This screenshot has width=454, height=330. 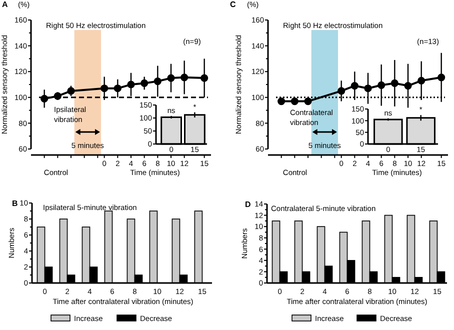 What do you see at coordinates (5, 4) in the screenshot?
I see `text: A` at bounding box center [5, 4].